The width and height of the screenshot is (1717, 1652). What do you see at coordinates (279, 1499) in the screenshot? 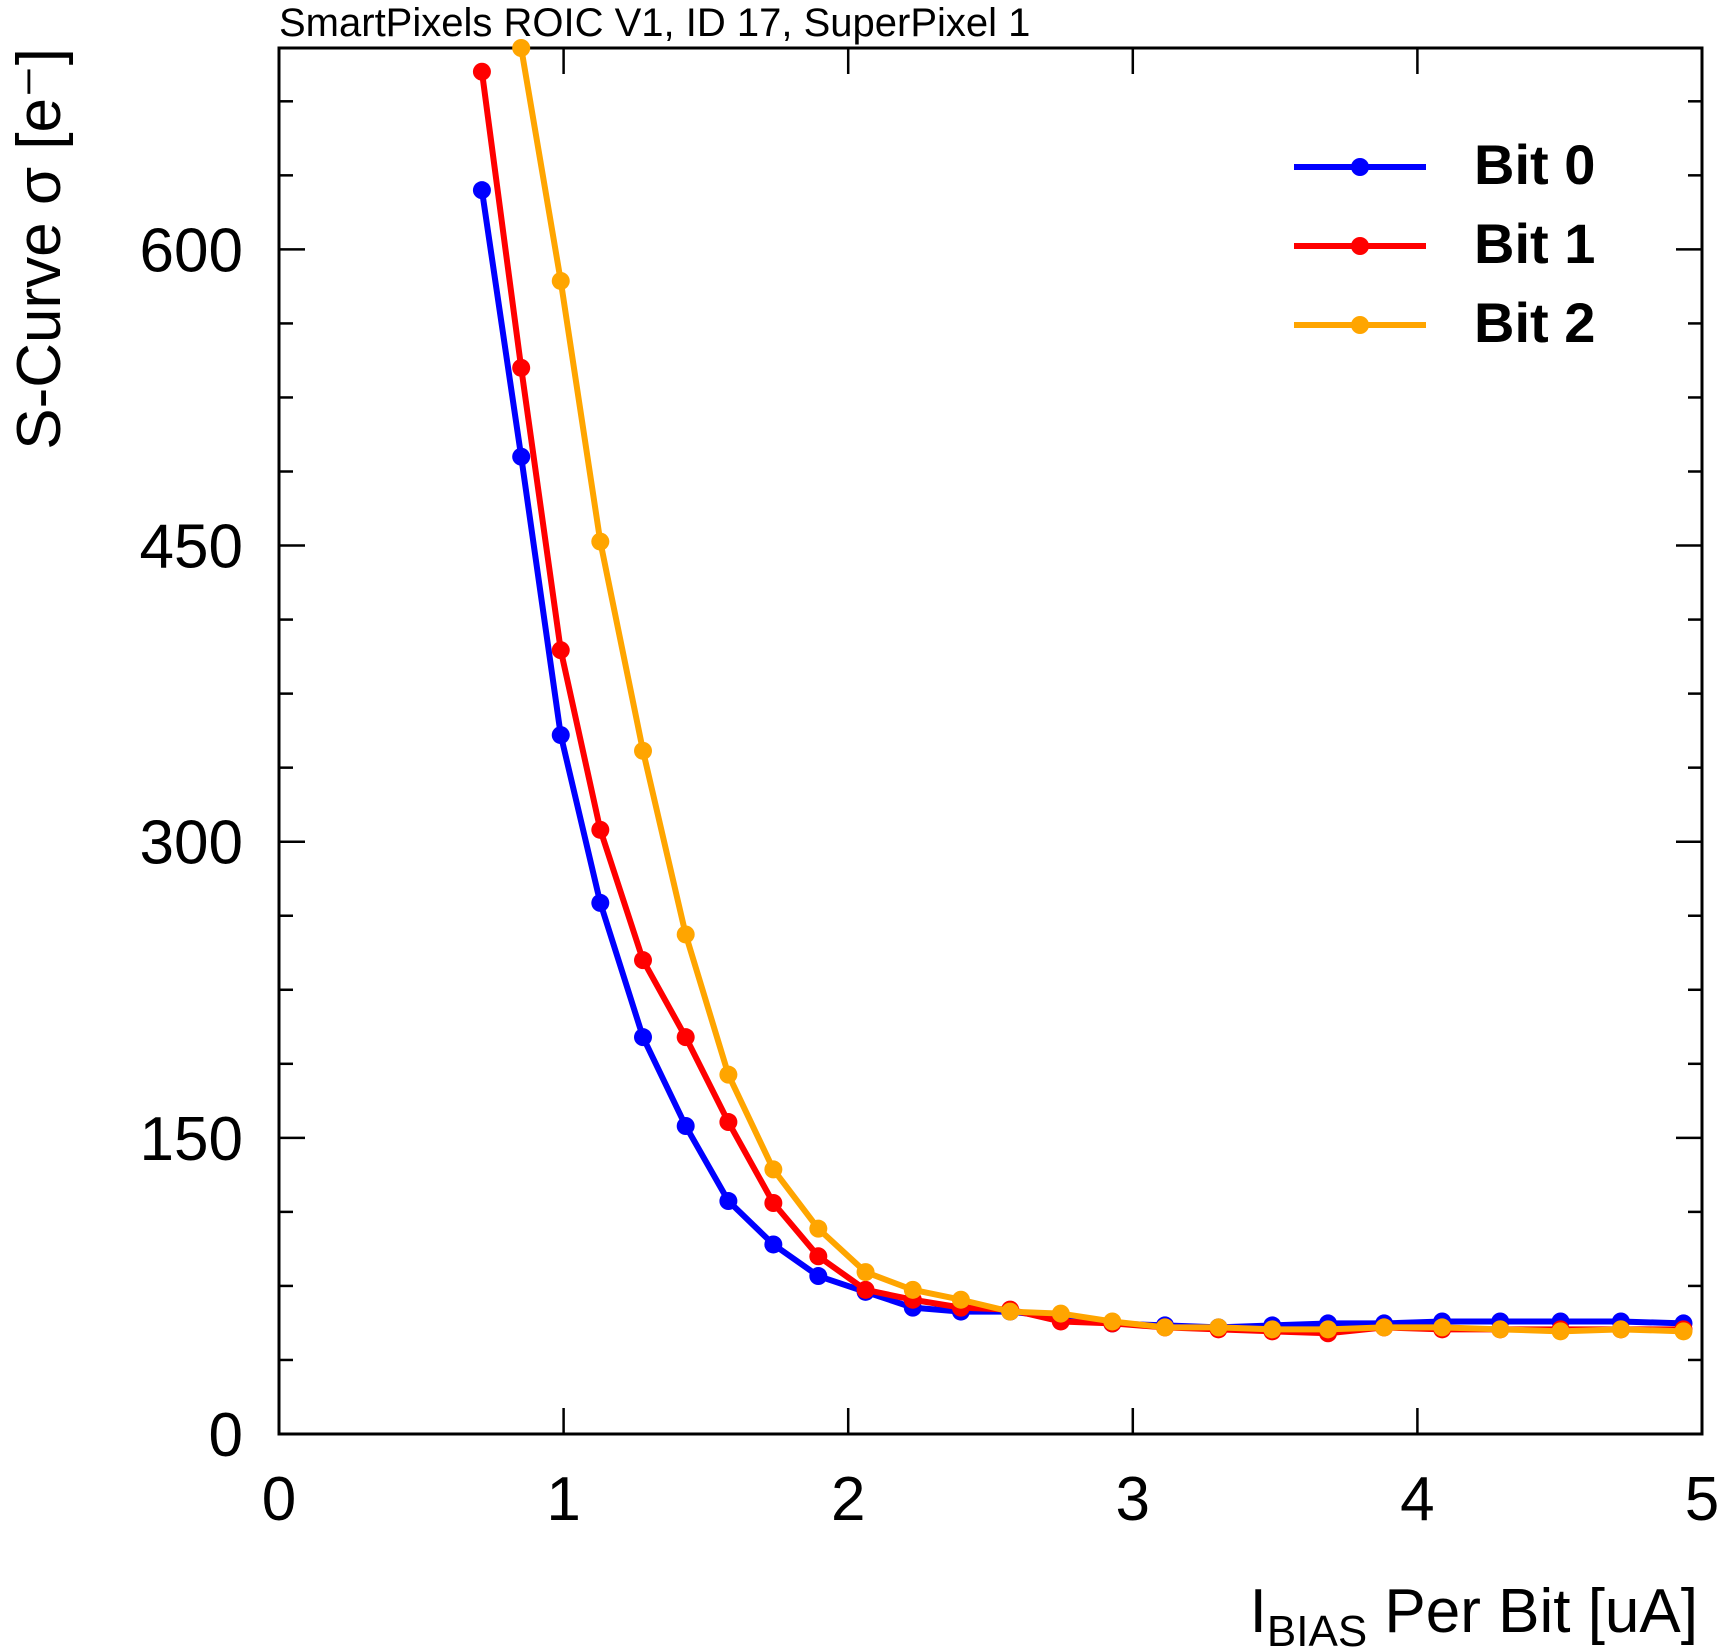
I see `x-tick-label: 0` at bounding box center [279, 1499].